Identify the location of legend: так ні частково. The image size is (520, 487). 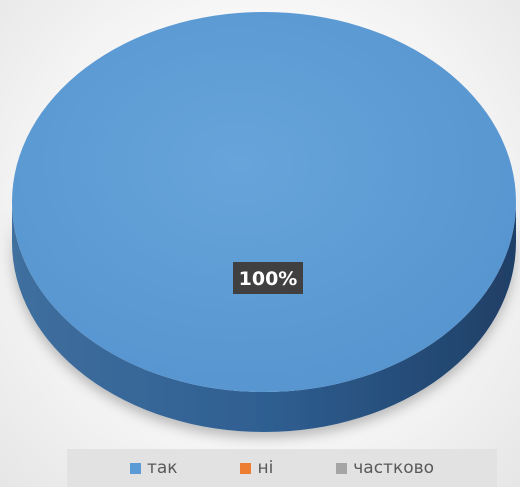
(282, 468).